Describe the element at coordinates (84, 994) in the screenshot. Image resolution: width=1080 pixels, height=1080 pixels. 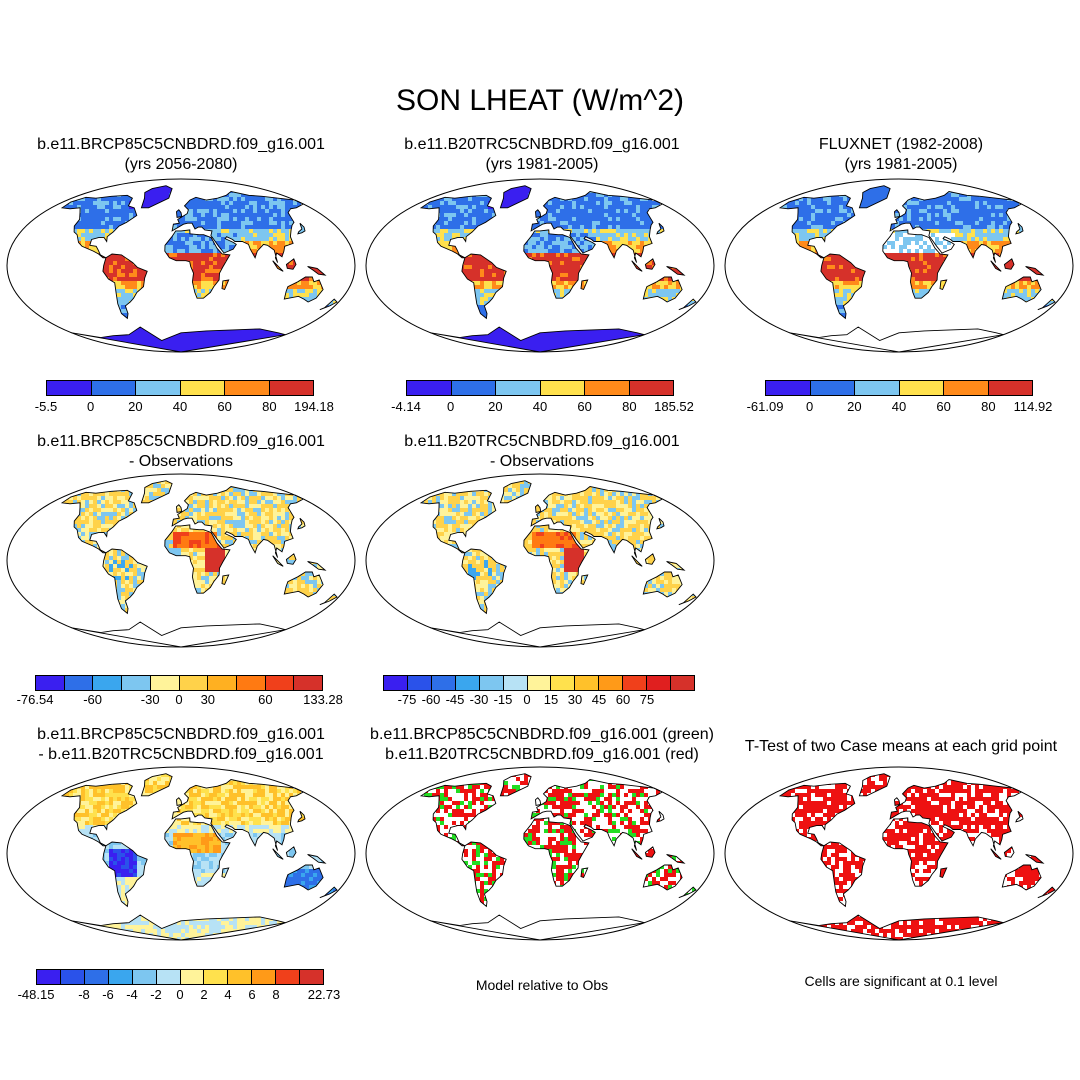
I see `colorbar-tick-label: -8` at that location.